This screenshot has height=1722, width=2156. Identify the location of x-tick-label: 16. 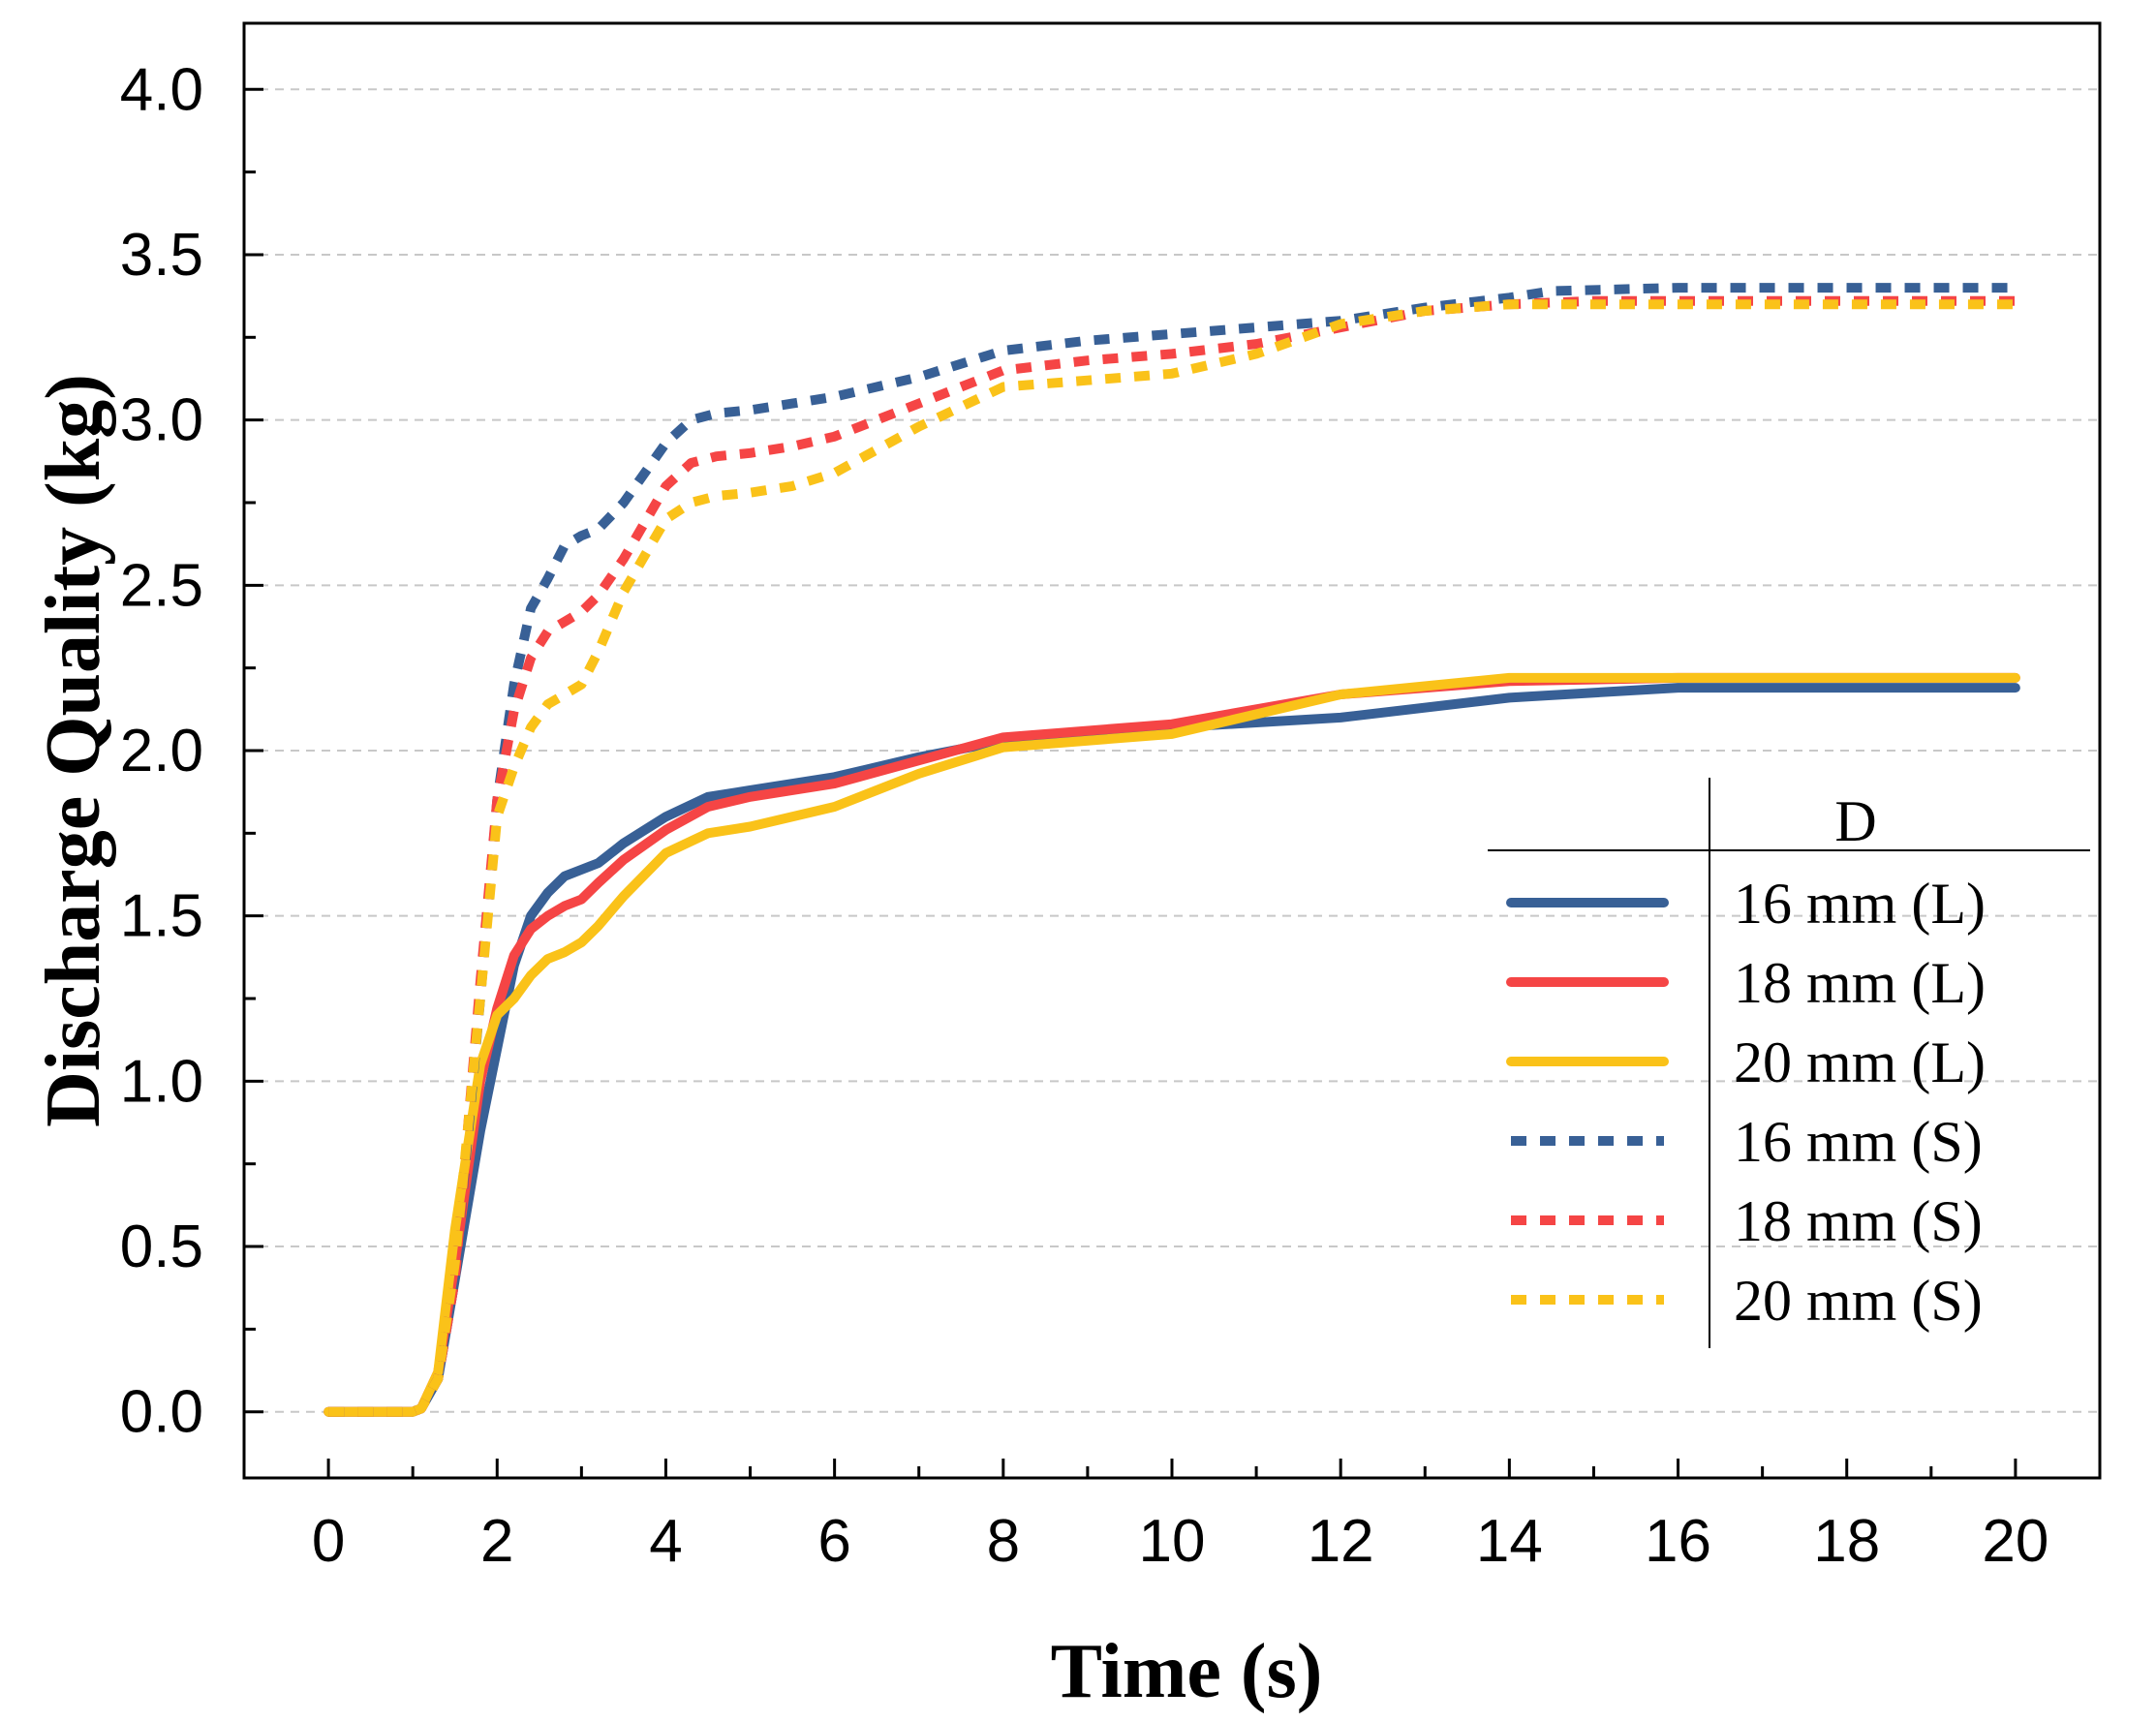
(1678, 1541).